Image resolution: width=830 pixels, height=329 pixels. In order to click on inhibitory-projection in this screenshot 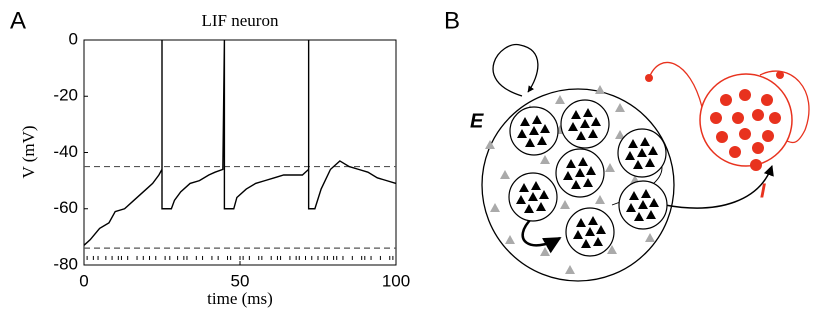, I will do `click(675, 84)`.